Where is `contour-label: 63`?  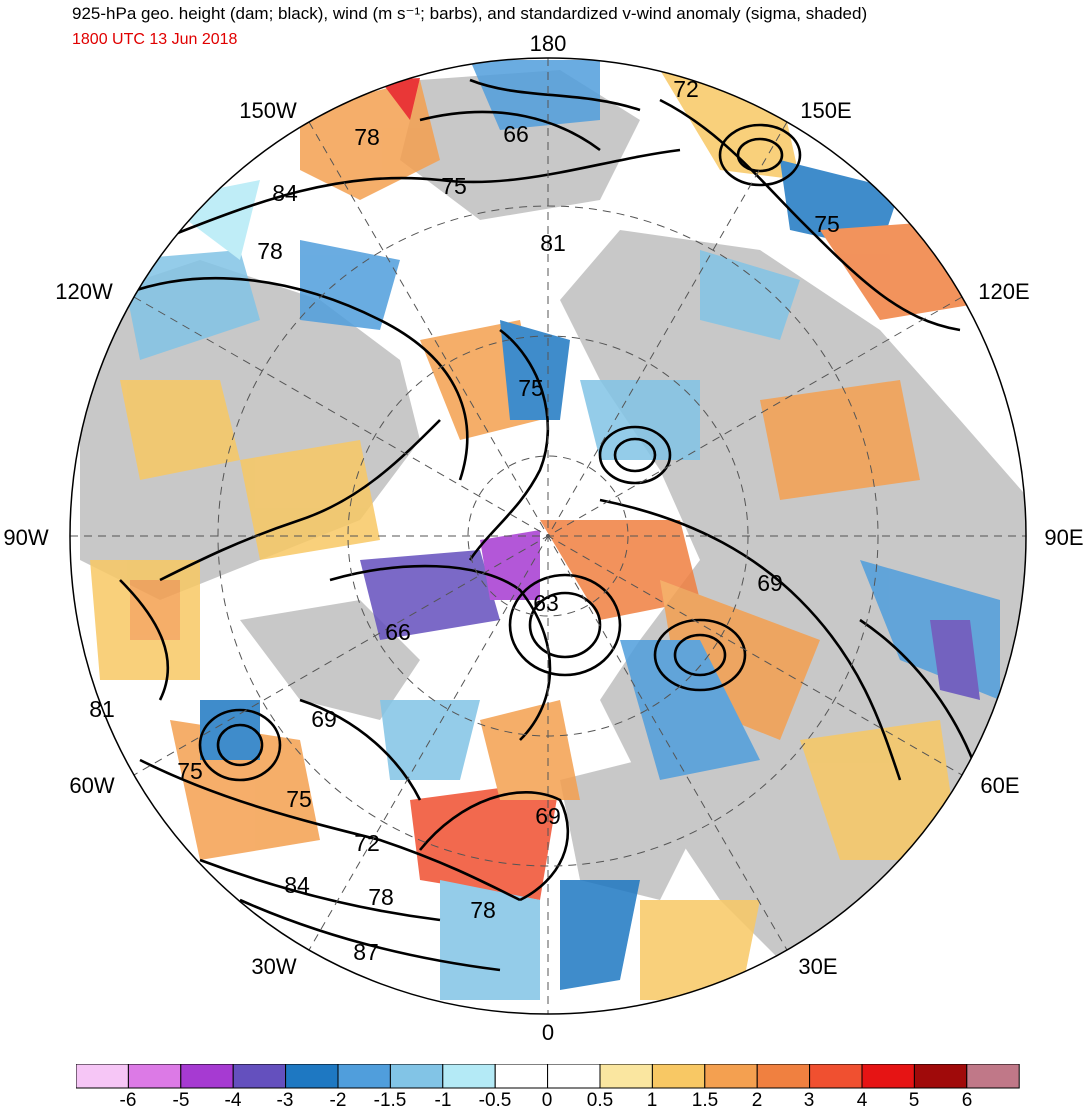 contour-label: 63 is located at coordinates (546, 603).